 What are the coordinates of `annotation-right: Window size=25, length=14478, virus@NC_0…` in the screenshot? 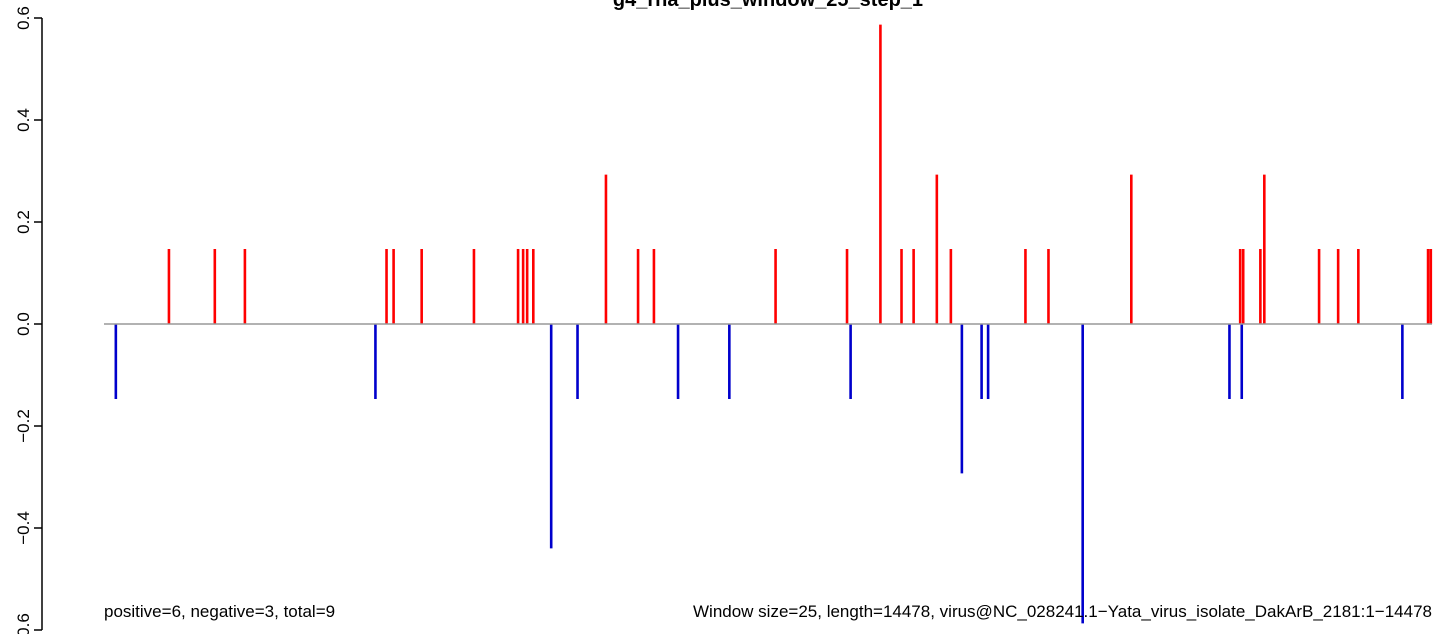 It's located at (1062, 611).